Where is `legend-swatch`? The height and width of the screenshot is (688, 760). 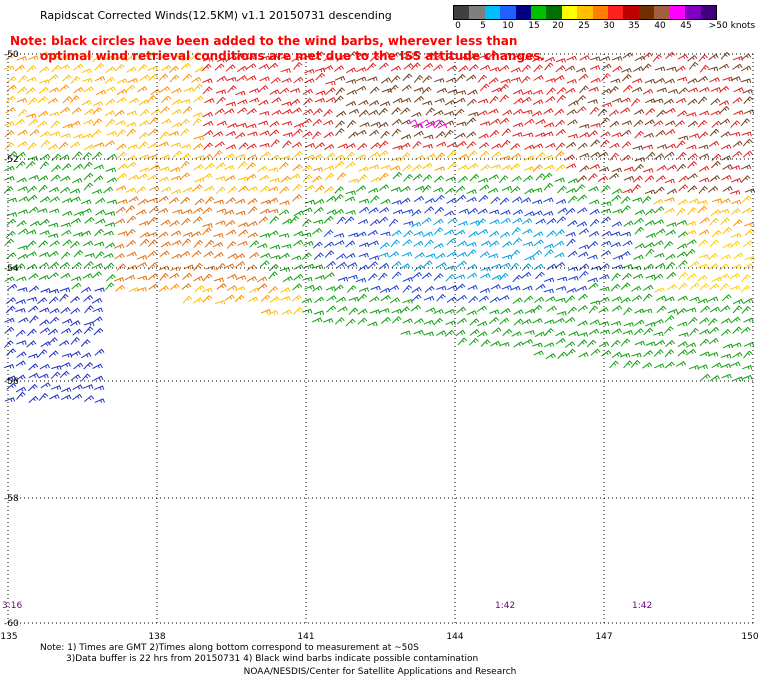
legend-swatch is located at coordinates (693, 12).